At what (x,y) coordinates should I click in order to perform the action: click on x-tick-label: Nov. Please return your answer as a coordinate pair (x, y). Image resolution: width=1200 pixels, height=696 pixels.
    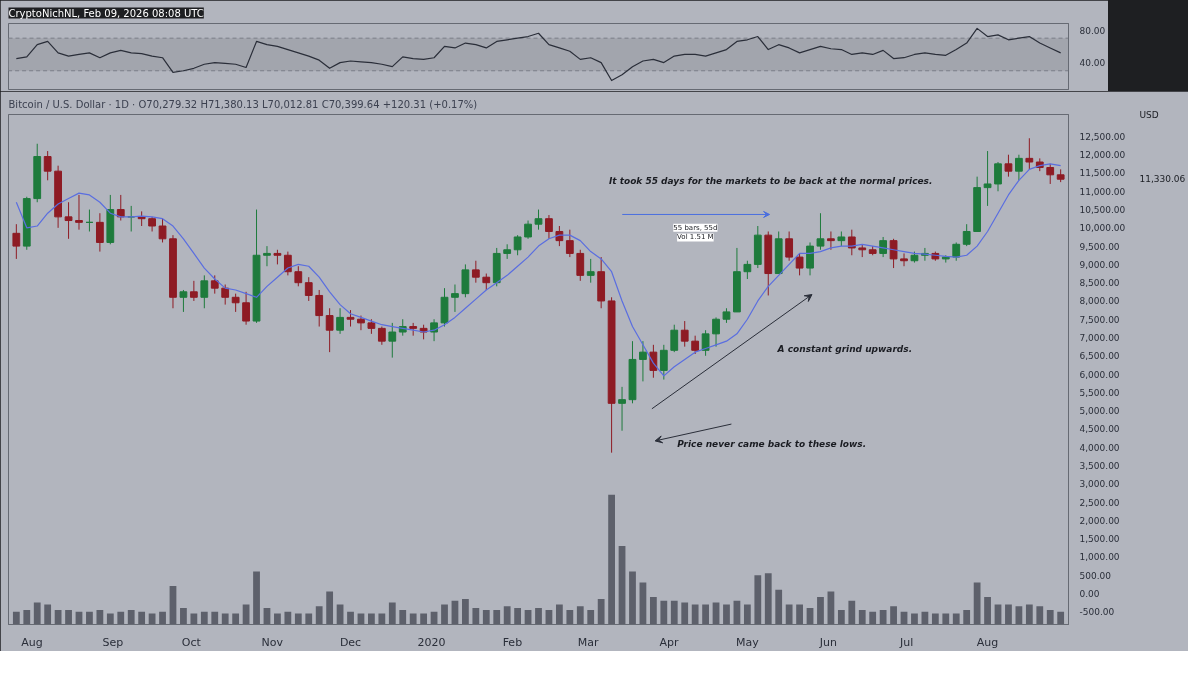
    Looking at the image, I should click on (272, 642).